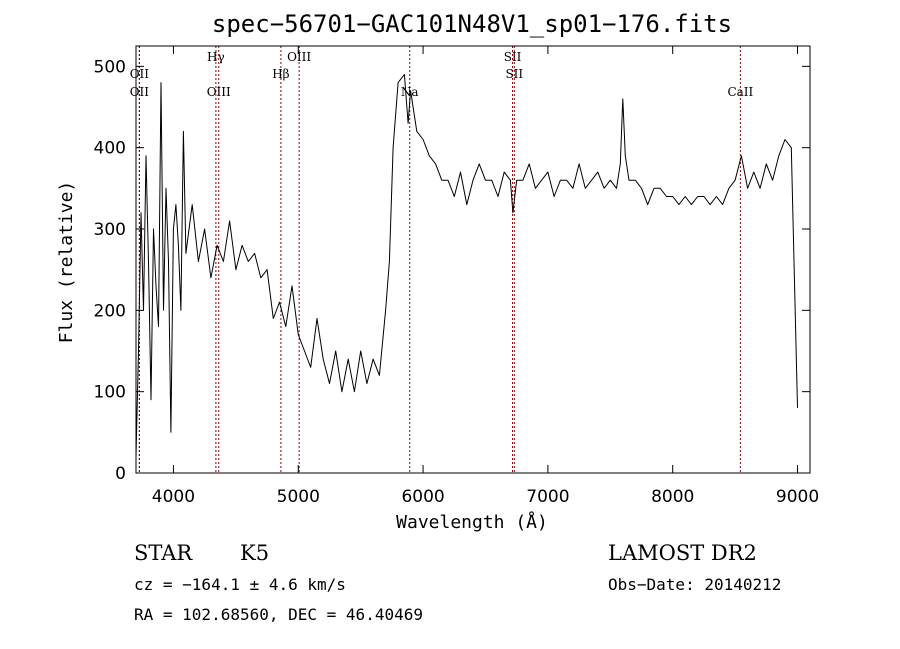 The image size is (900, 649). What do you see at coordinates (110, 67) in the screenshot?
I see `y-tick-label-5: 500` at bounding box center [110, 67].